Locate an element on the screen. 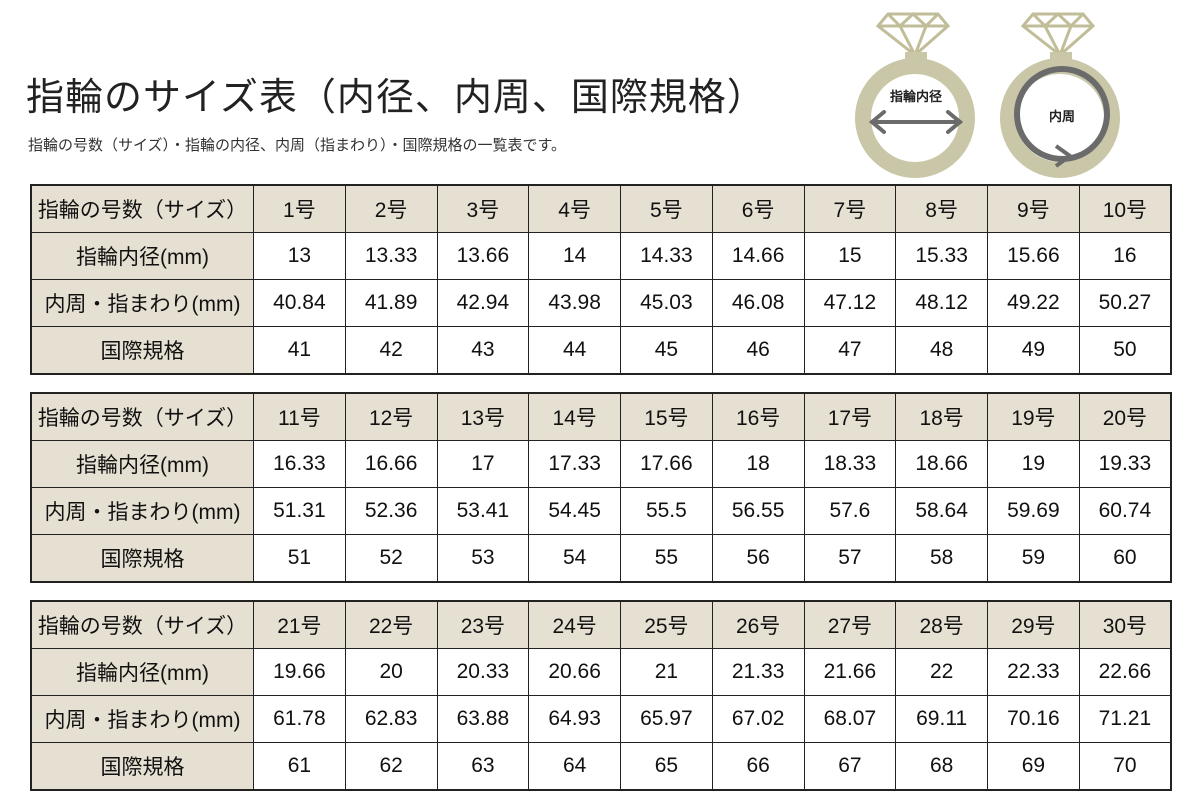 The height and width of the screenshot is (811, 1200). table-cell: 41.89 is located at coordinates (391, 303).